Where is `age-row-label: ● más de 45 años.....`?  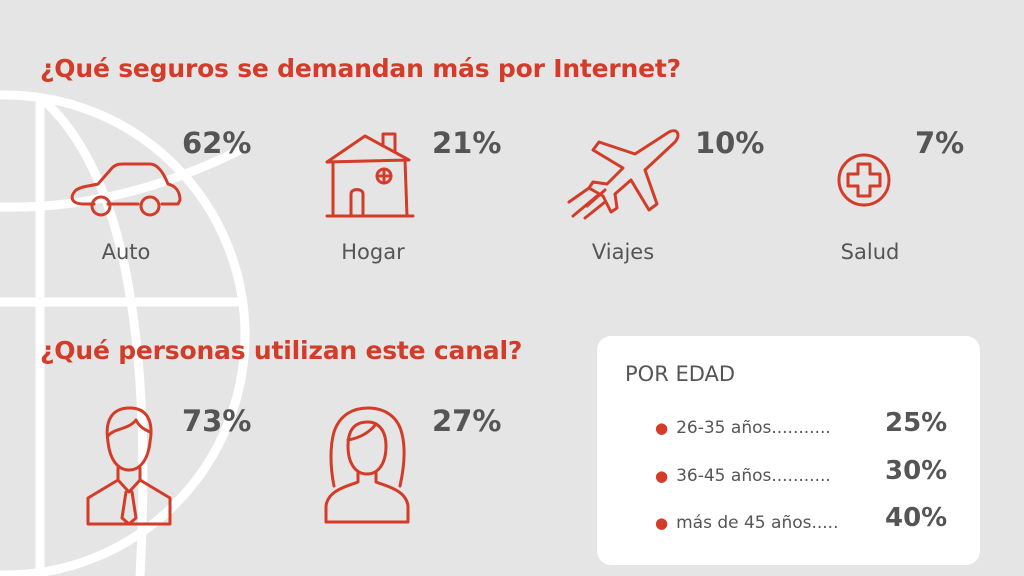 age-row-label: ● más de 45 años..... is located at coordinates (747, 523).